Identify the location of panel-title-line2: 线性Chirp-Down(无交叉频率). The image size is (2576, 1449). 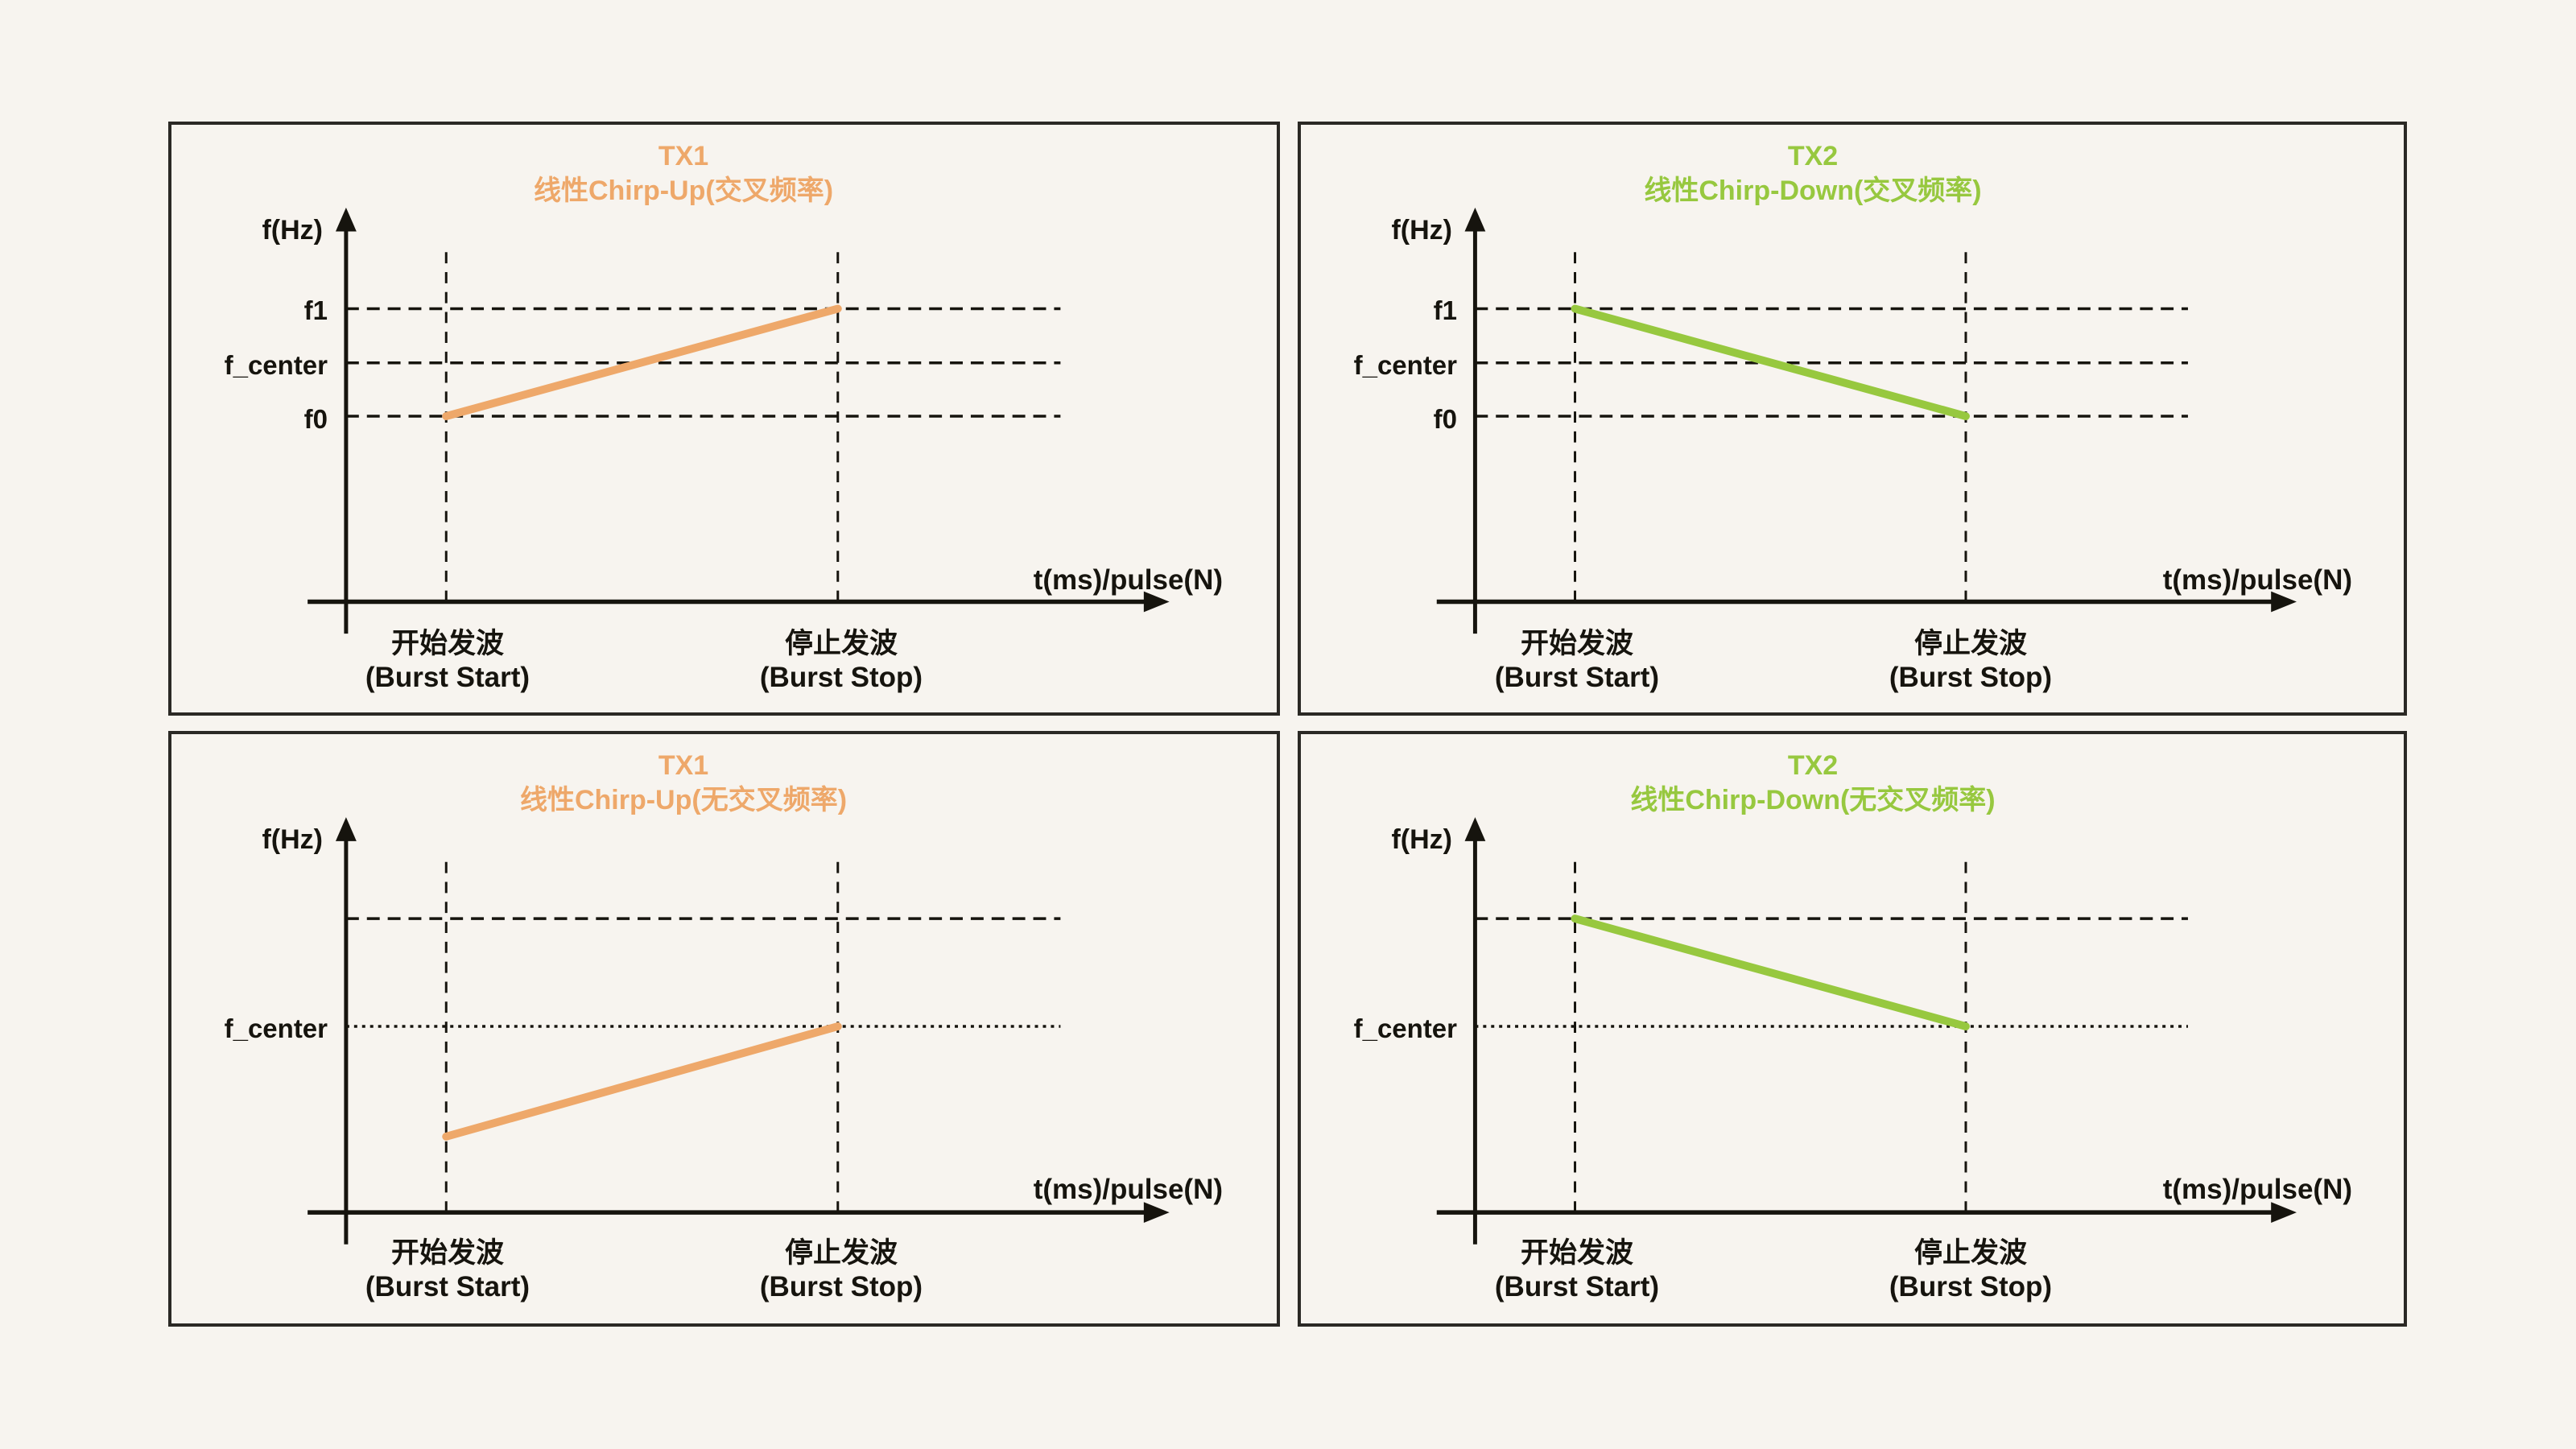
(1813, 799).